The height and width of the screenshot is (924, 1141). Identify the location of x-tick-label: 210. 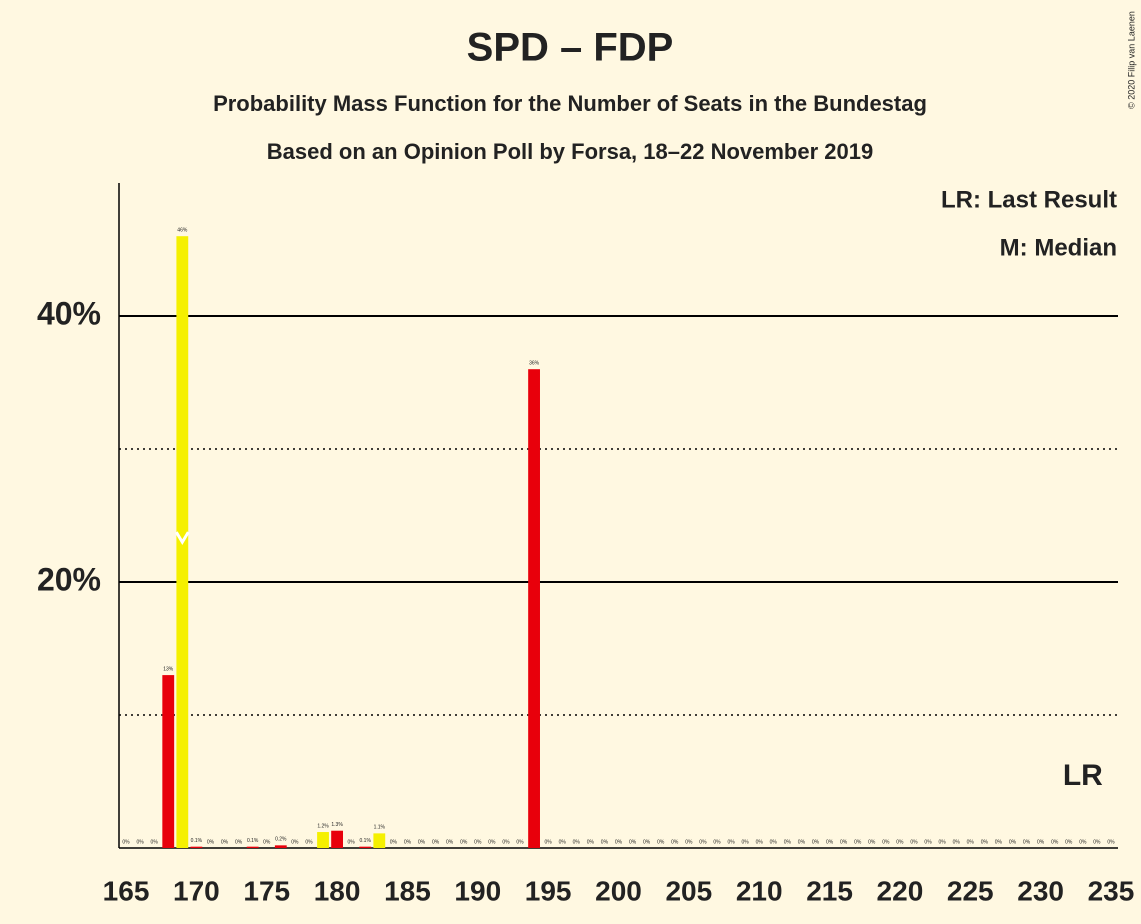
(759, 890).